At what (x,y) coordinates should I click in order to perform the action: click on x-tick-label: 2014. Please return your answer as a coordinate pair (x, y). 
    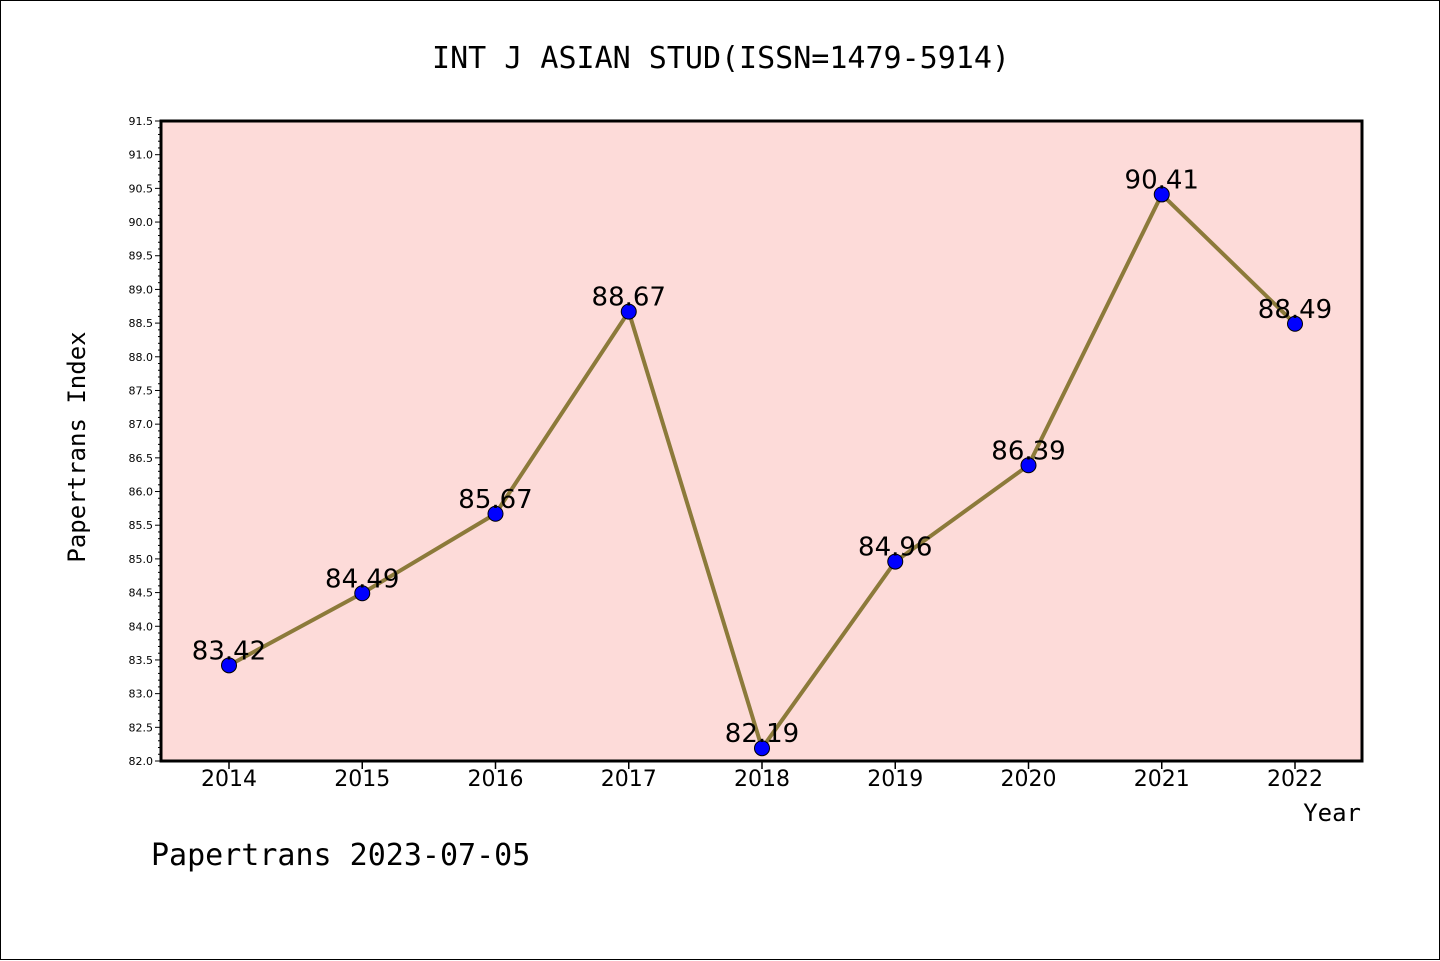
    Looking at the image, I should click on (229, 779).